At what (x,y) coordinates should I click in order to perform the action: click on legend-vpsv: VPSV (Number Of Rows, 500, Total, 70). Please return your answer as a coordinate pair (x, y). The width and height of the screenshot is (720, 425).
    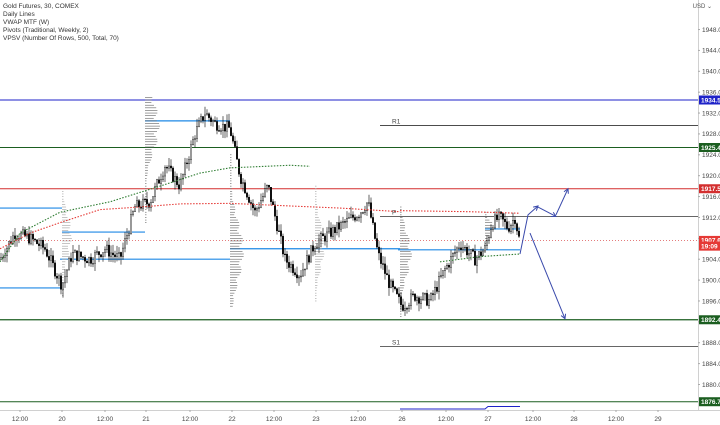
    Looking at the image, I should click on (61, 38).